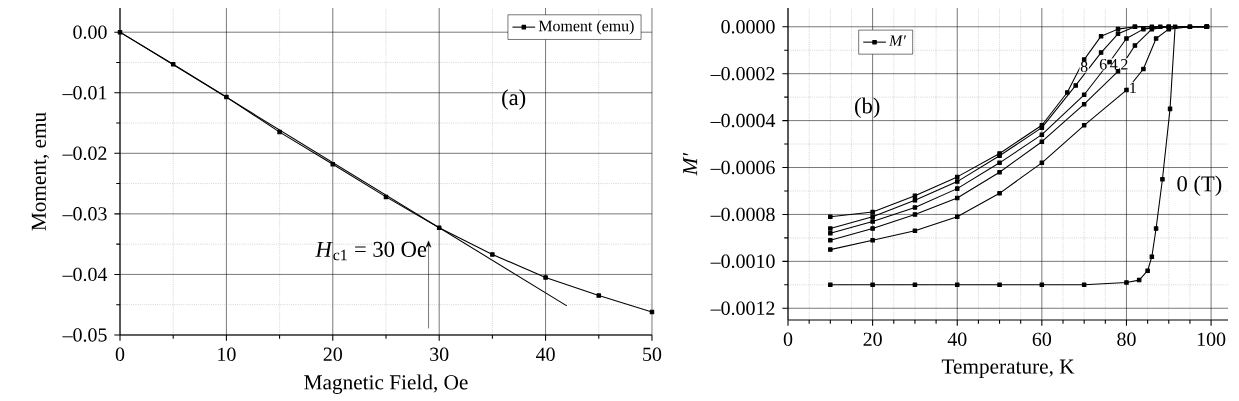  What do you see at coordinates (742, 73) in the screenshot?
I see `y-tick-label: –0.0002` at bounding box center [742, 73].